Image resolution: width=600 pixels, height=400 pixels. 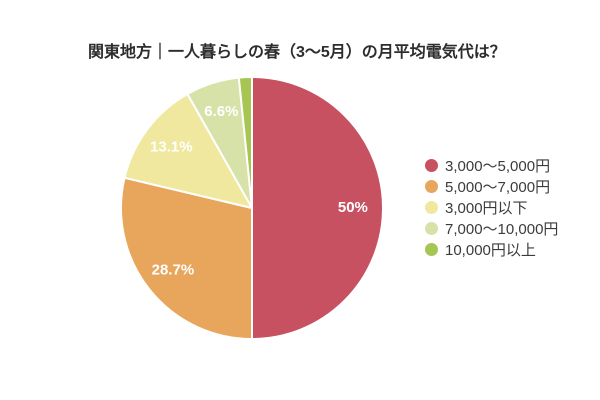 I want to click on legend-item: 3,000円以下, so click(x=491, y=207).